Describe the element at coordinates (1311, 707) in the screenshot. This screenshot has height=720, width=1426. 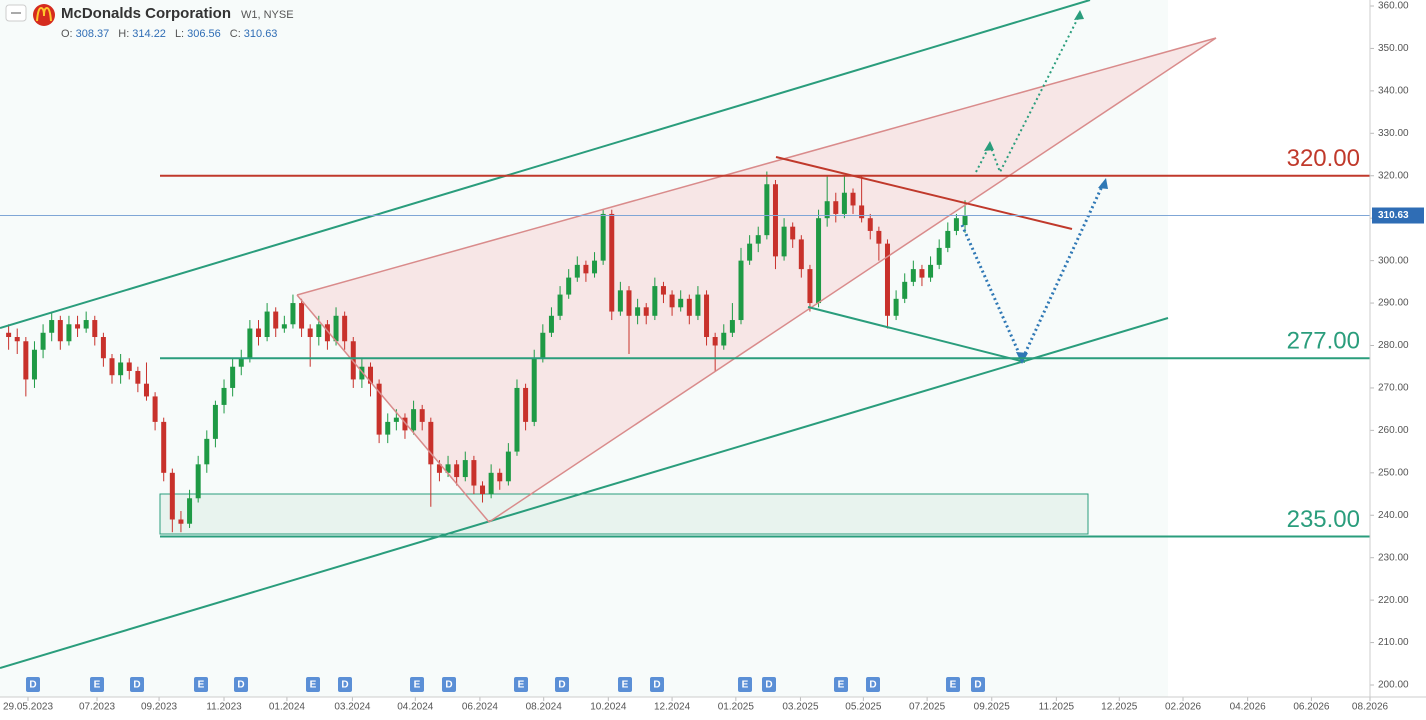
I see `x-tick-label: 06.2026` at that location.